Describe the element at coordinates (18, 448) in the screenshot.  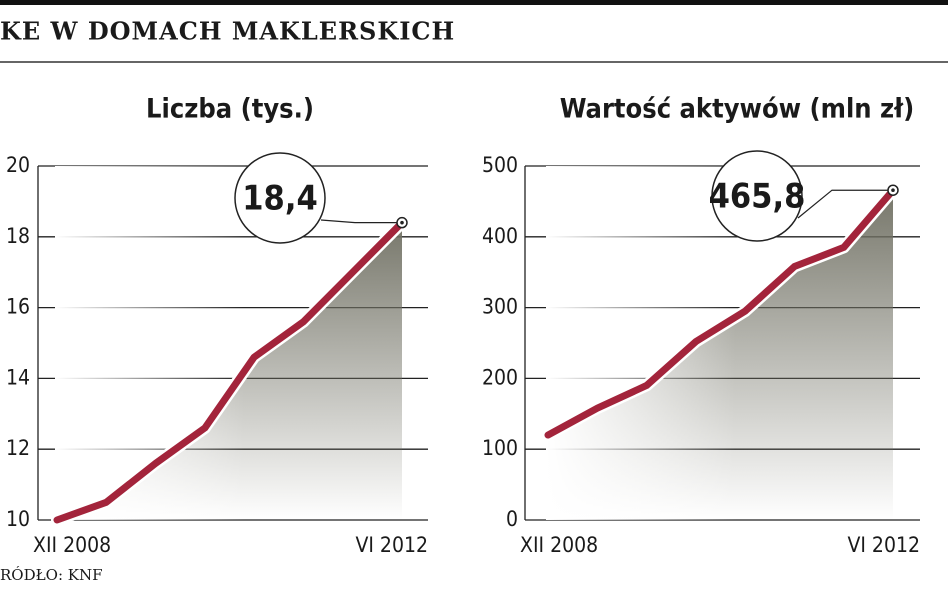
I see `y-tick-label: 12` at that location.